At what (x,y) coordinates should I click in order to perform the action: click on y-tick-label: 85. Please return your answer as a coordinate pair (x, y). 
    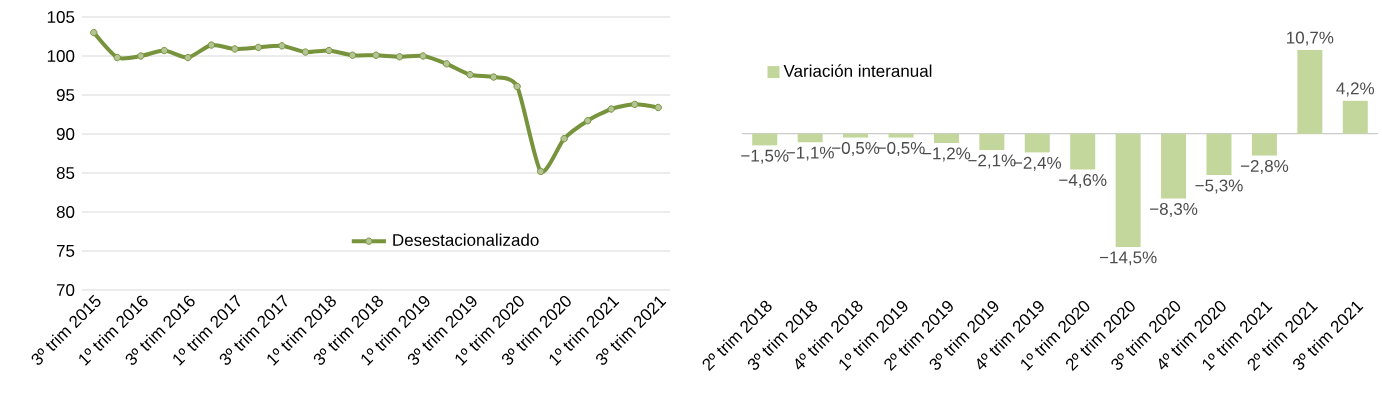
    Looking at the image, I should click on (65, 172).